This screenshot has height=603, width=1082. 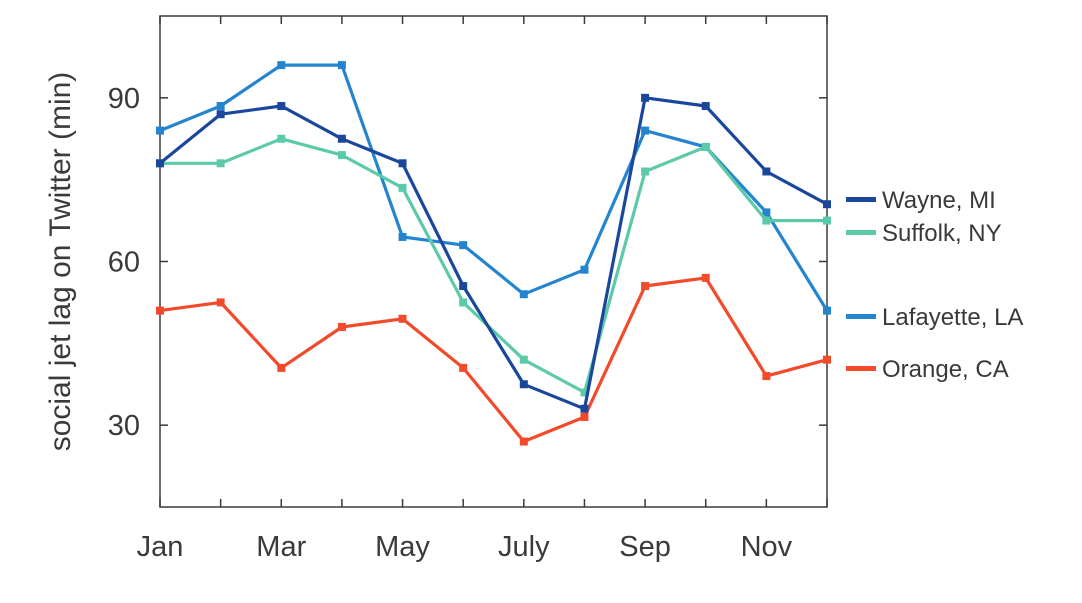 I want to click on legend-label: Lafayette, LA, so click(x=952, y=317).